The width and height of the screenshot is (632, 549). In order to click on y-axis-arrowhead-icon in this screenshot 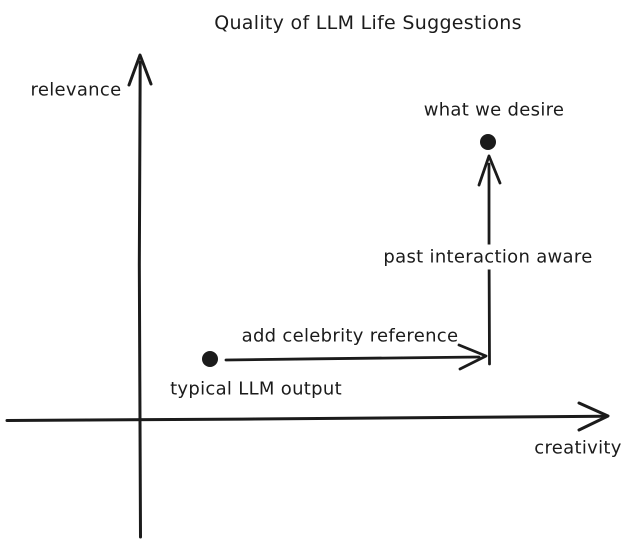, I will do `click(140, 70)`.